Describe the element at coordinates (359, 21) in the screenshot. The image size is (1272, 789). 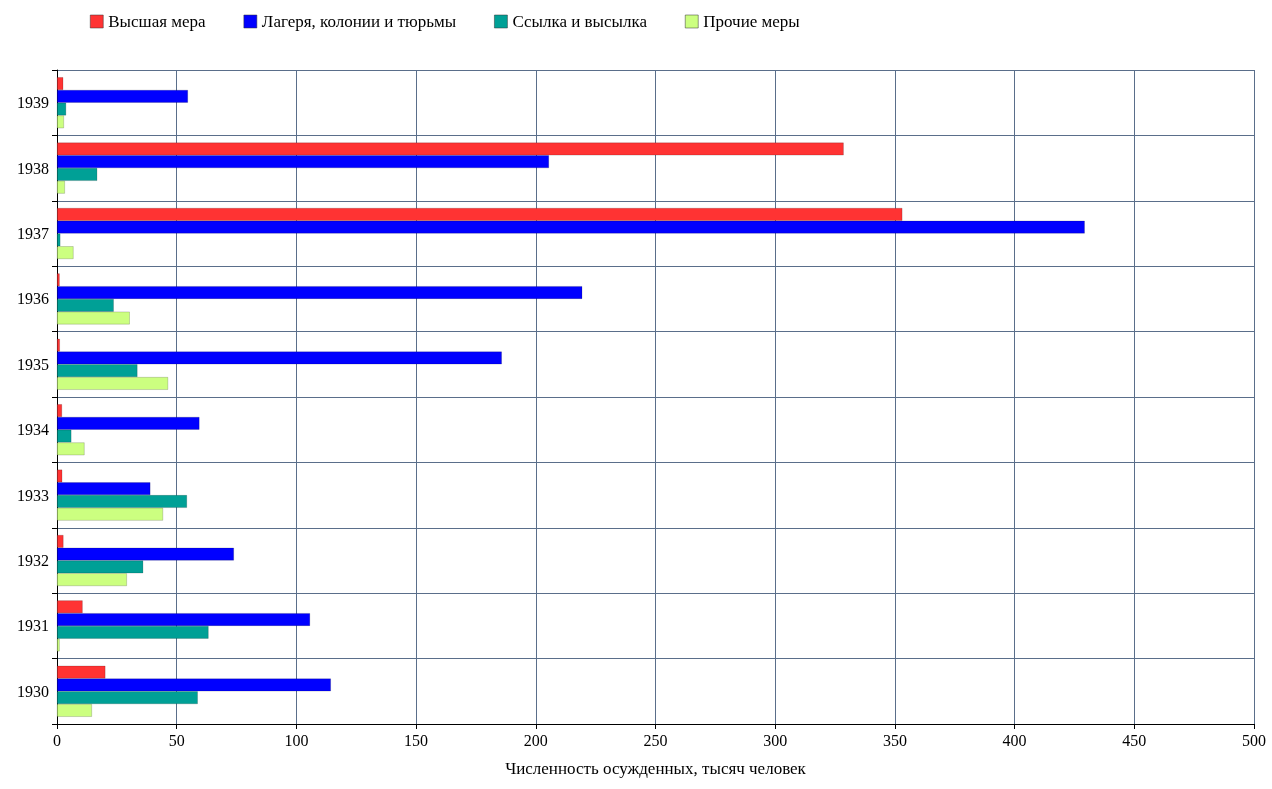
I see `legend-label: Лагеря, колонии и тюрьмы` at that location.